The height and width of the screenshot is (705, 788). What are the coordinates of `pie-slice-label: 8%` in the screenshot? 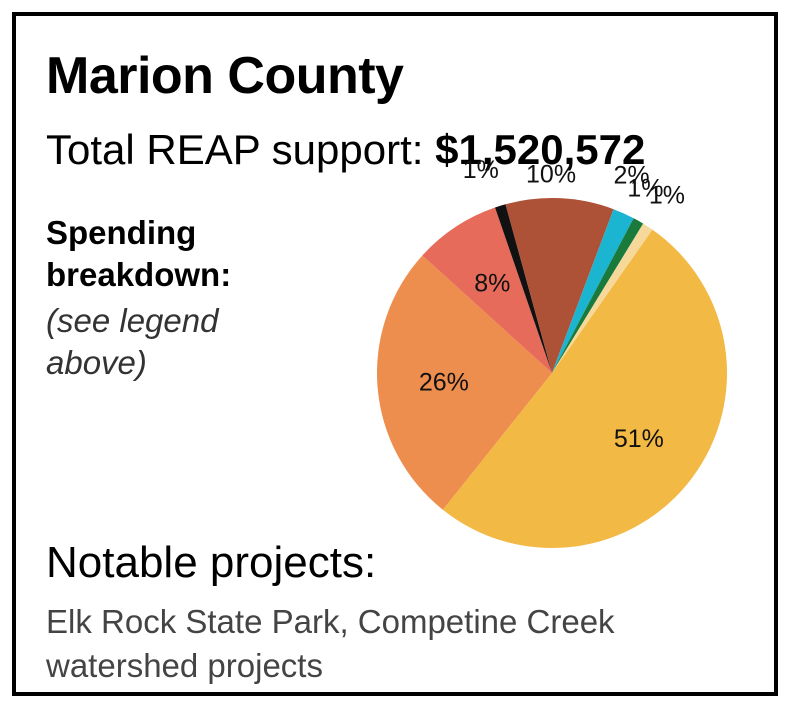 It's located at (492, 283).